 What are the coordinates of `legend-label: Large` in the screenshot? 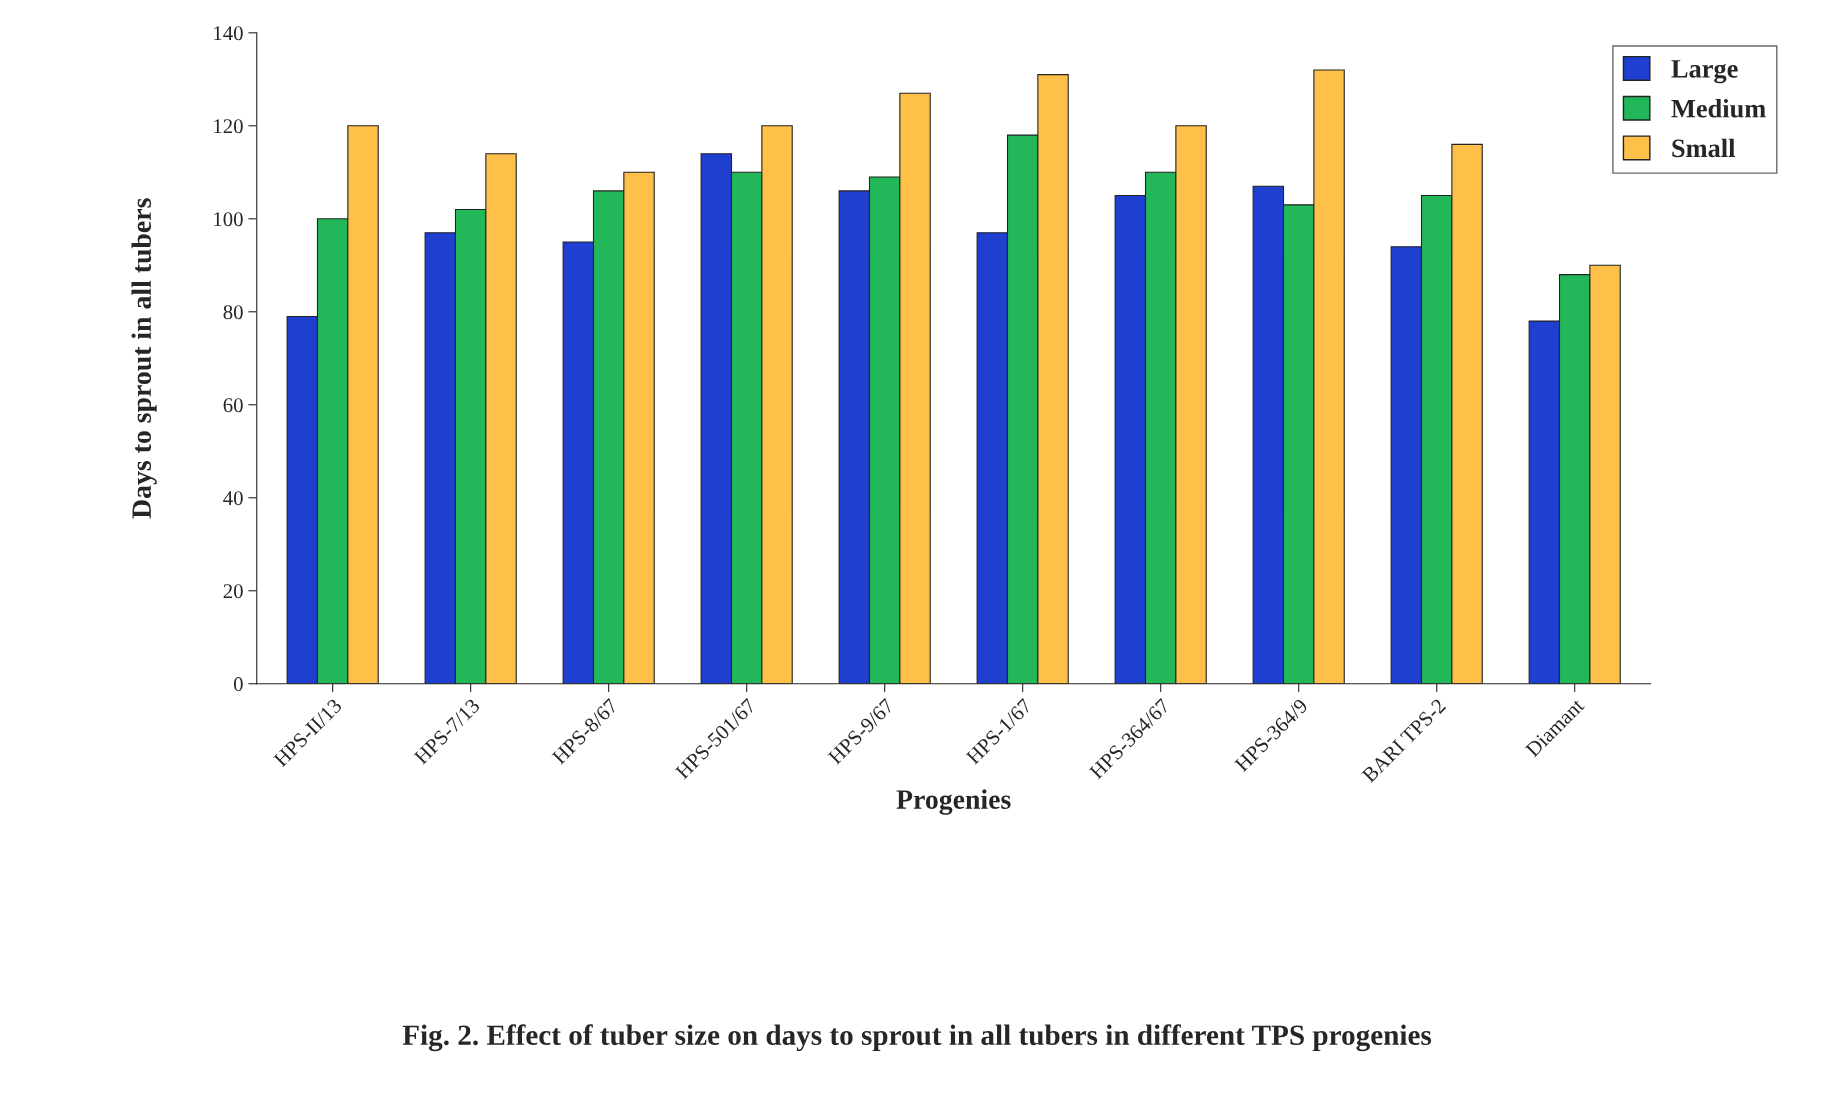 It's located at (1704, 72).